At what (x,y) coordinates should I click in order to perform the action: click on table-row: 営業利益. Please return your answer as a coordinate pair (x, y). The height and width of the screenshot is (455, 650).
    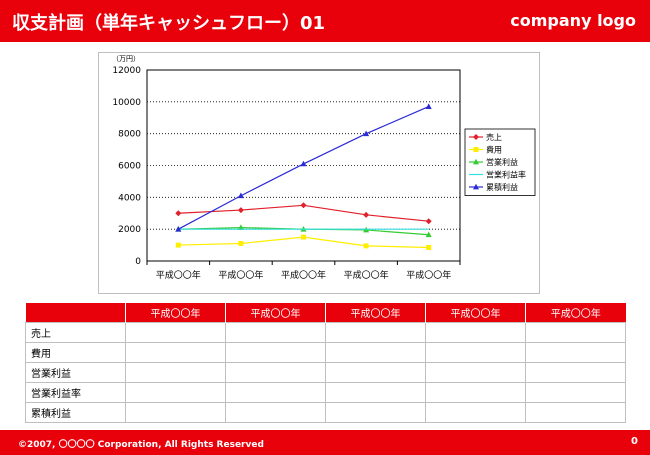
    Looking at the image, I should click on (325, 372).